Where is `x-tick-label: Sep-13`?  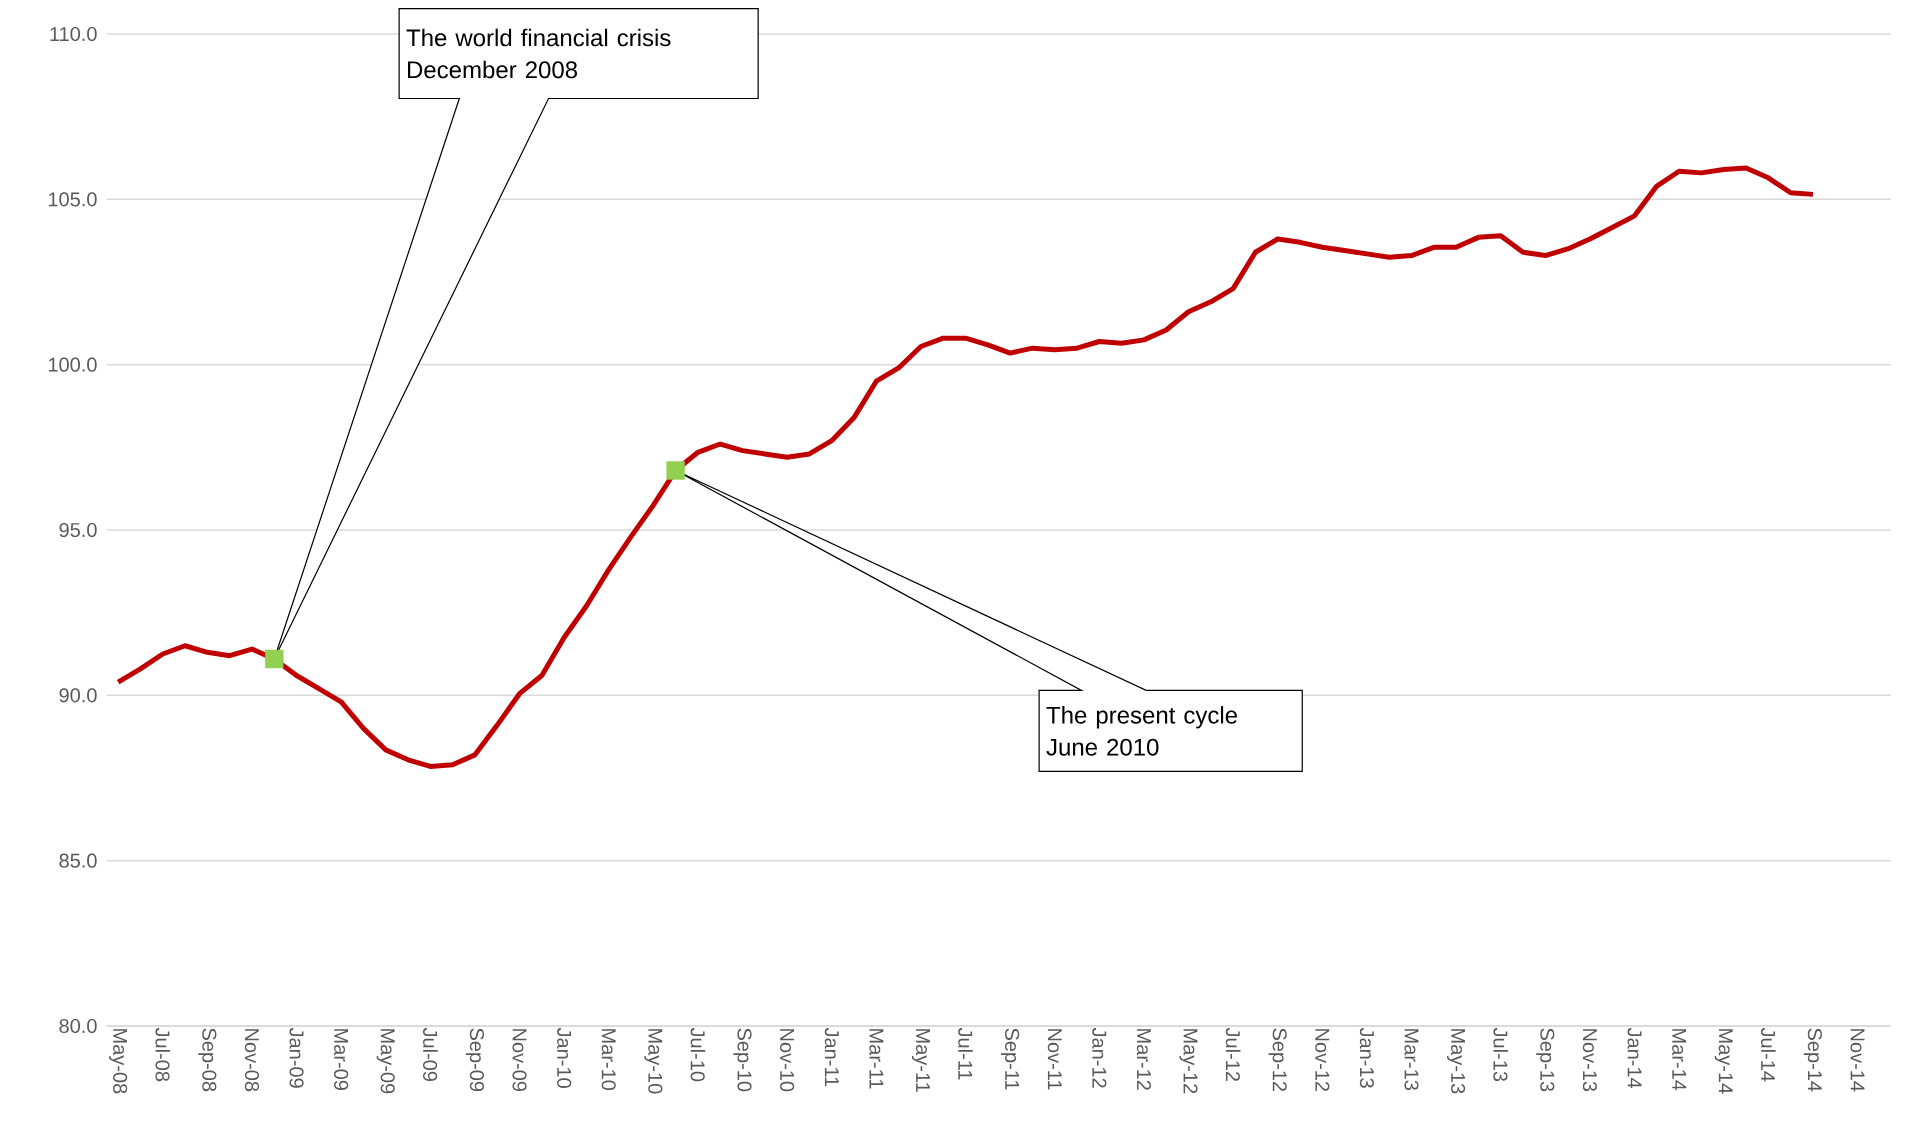
x-tick-label: Sep-13 is located at coordinates (1545, 1060).